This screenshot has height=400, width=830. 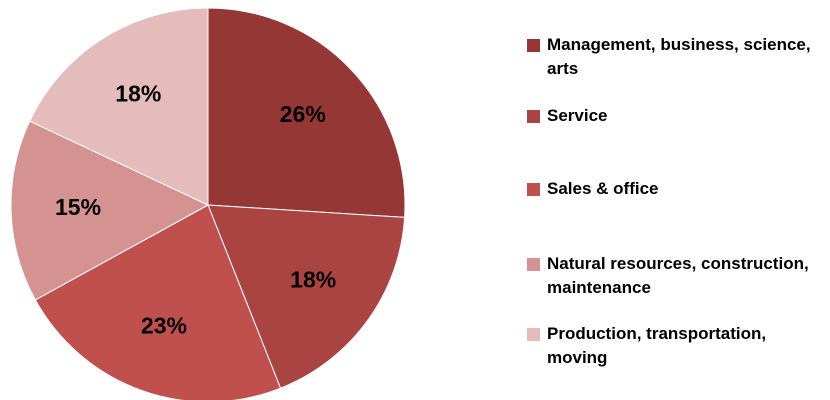 I want to click on legend-entry: Management, business, science, arts, so click(x=674, y=57).